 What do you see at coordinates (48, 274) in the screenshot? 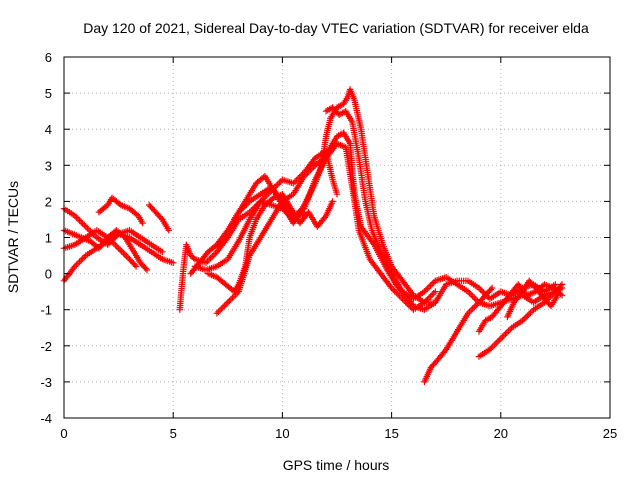
I see `y-tick-label: 0` at bounding box center [48, 274].